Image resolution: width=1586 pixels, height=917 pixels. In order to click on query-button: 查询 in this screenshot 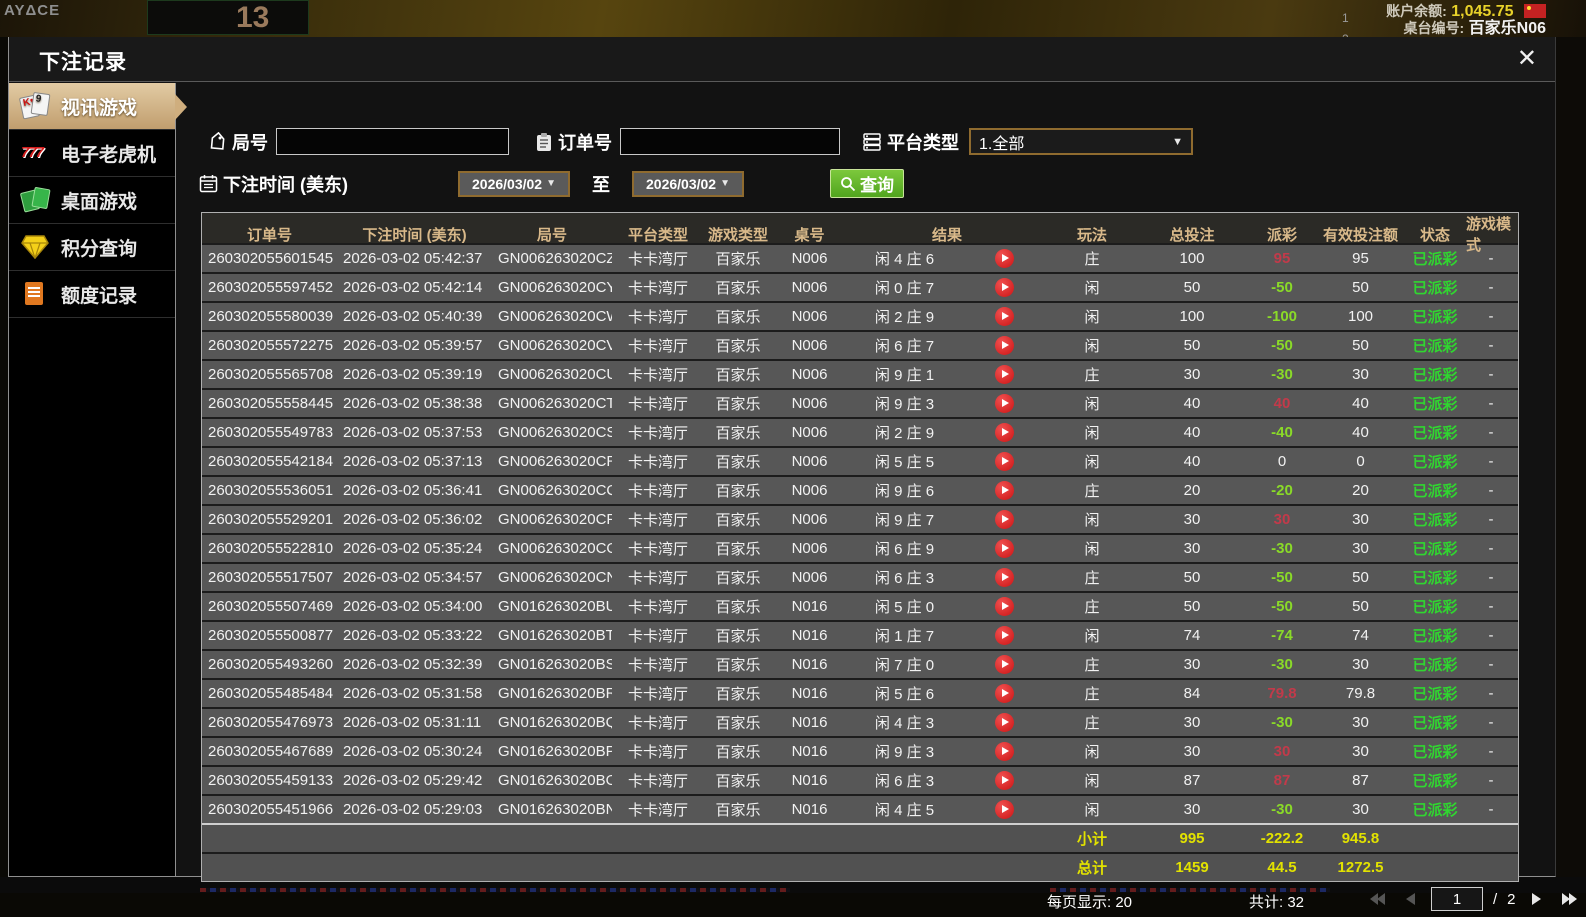, I will do `click(867, 183)`.